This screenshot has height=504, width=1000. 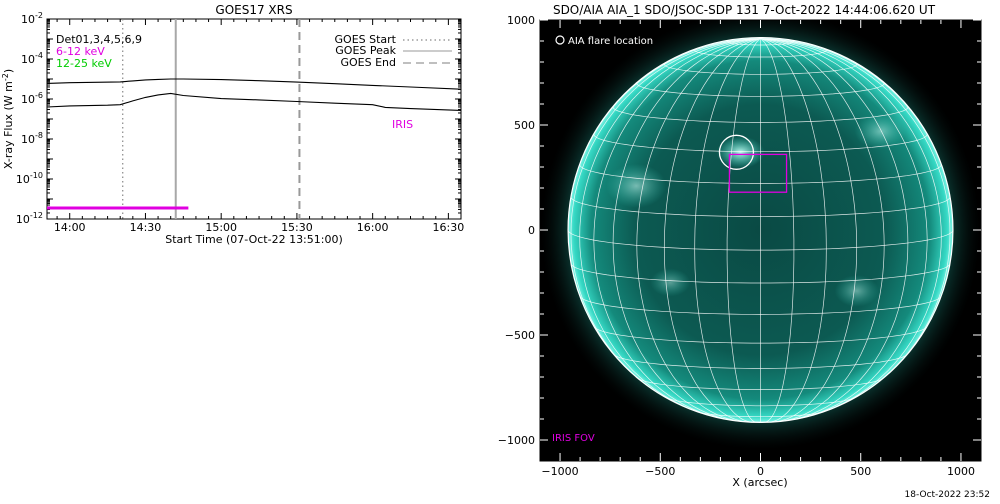 What do you see at coordinates (365, 50) in the screenshot?
I see `legend-goes-peak-label: GOES Peak` at bounding box center [365, 50].